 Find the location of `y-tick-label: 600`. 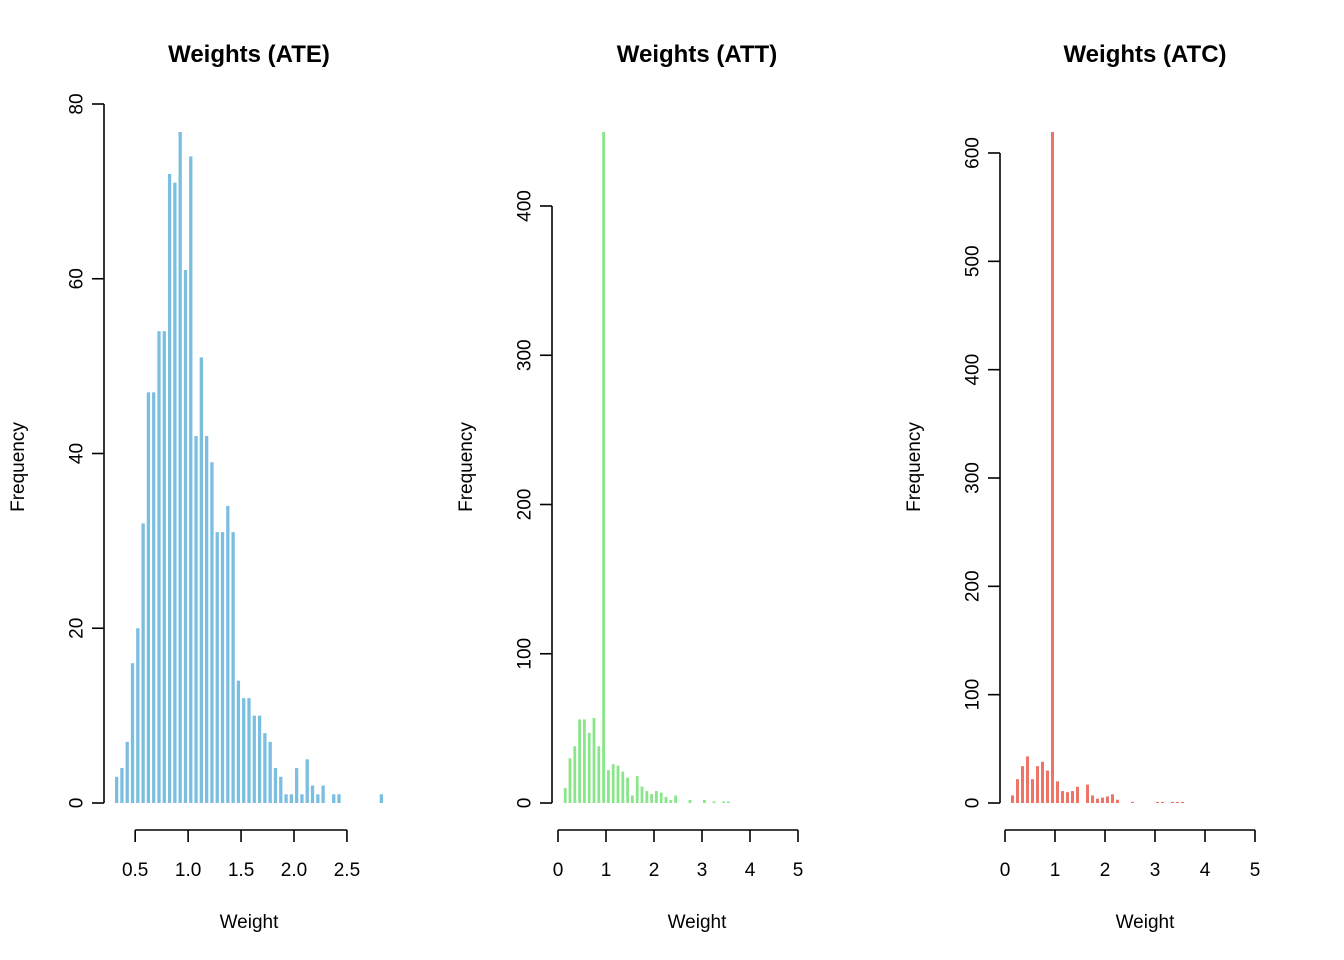

y-tick-label: 600 is located at coordinates (973, 153).